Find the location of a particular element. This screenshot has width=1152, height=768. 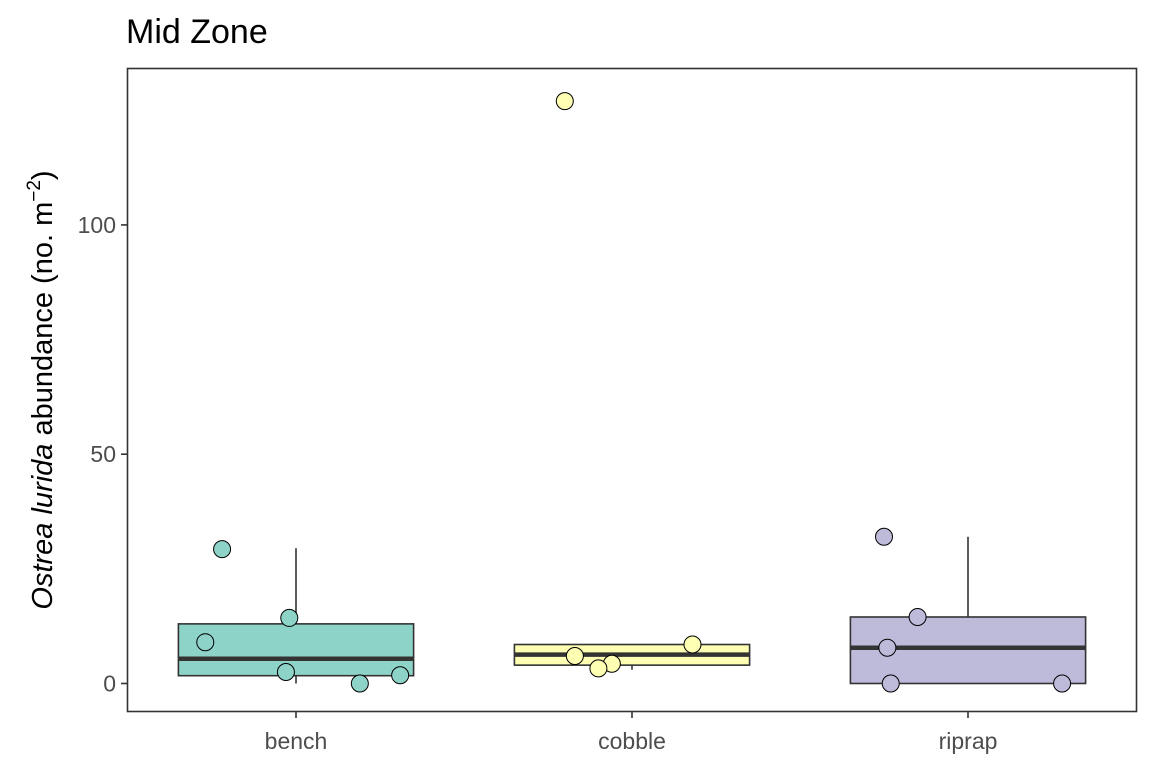

y-tick-label-100: 100 is located at coordinates (97, 225).